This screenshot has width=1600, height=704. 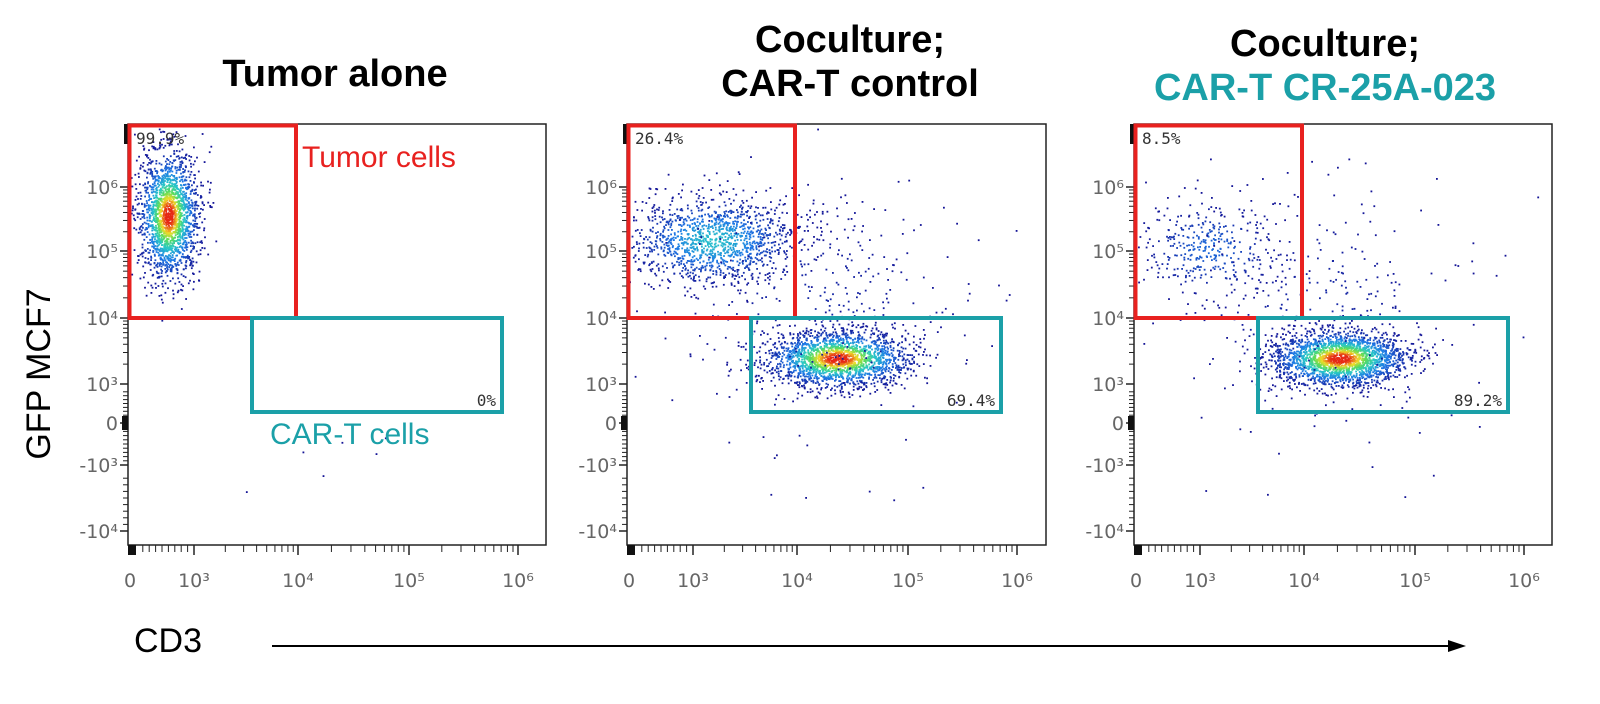 What do you see at coordinates (850, 84) in the screenshot?
I see `panel-2-title-line-2: CAR-T control` at bounding box center [850, 84].